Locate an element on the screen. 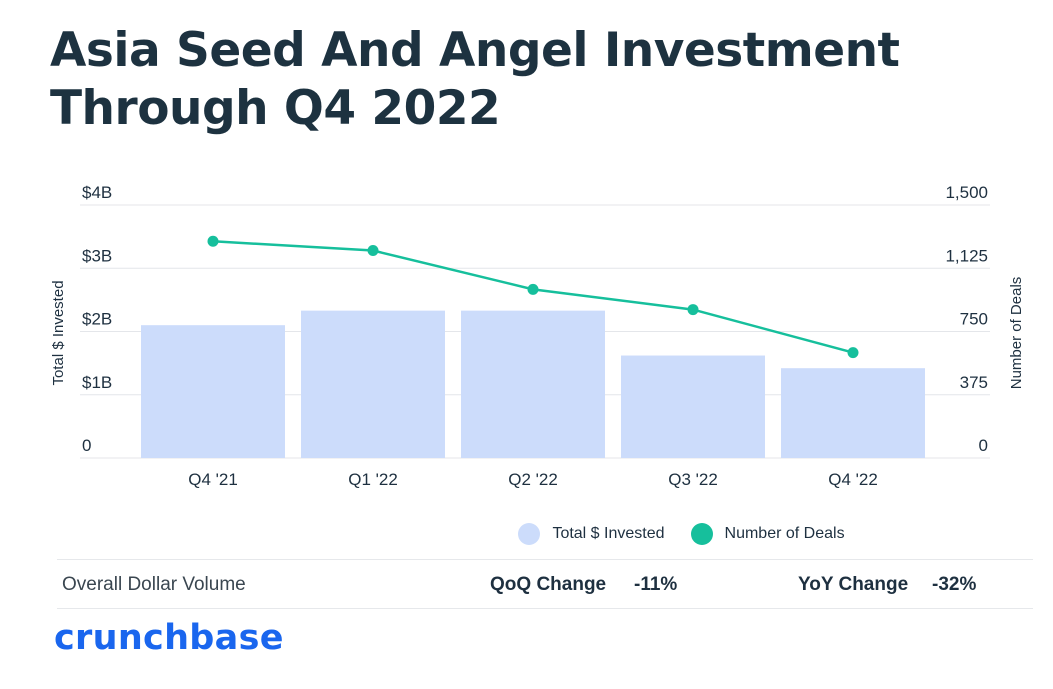 This screenshot has height=689, width=1053. line-series is located at coordinates (533, 297).